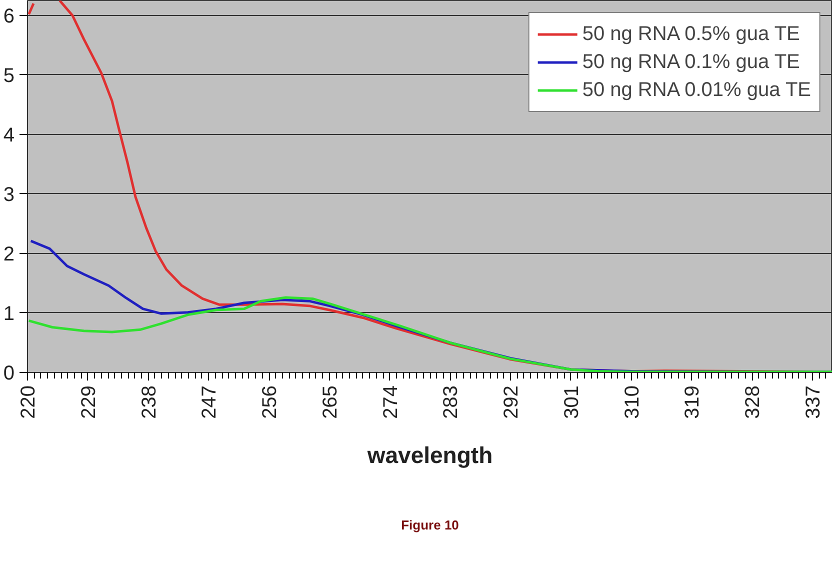 This screenshot has width=832, height=577. I want to click on legend-label: 50 ng RNA 0.1% gua TE, so click(691, 62).